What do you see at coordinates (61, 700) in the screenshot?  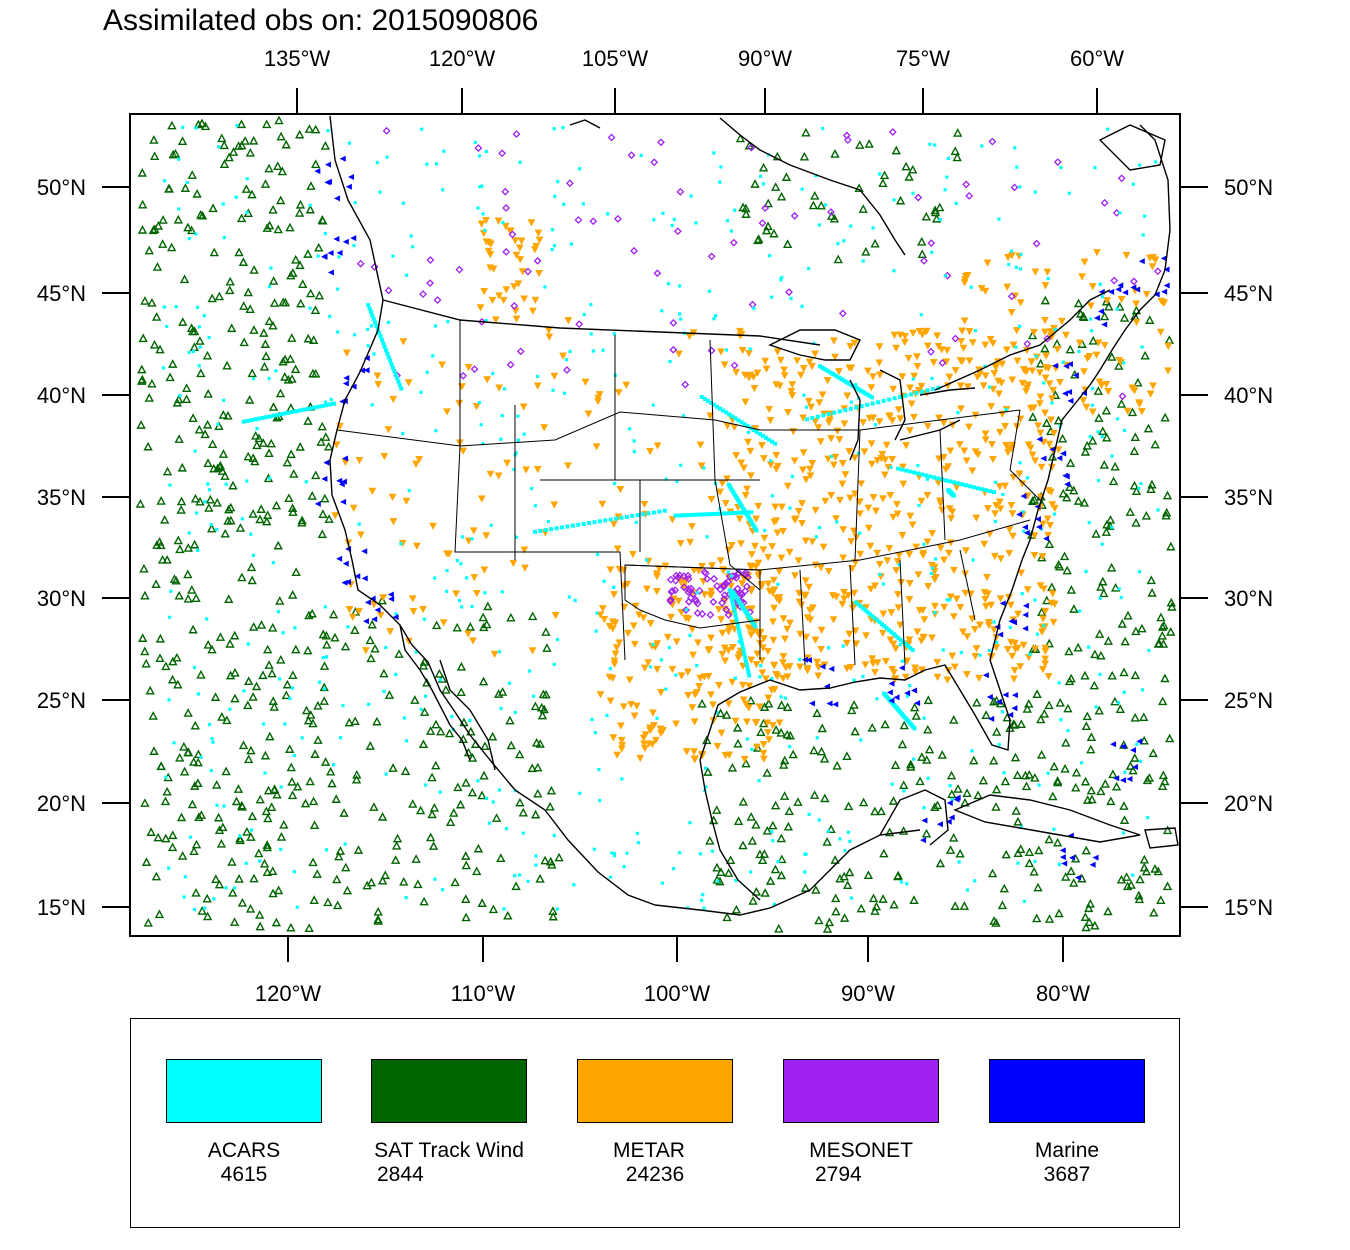 I see `left-tick-label: 25°N` at bounding box center [61, 700].